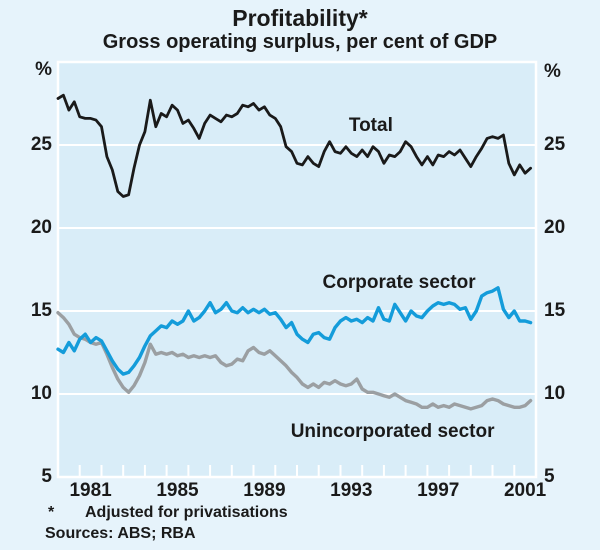 This screenshot has height=550, width=600. What do you see at coordinates (351, 490) in the screenshot?
I see `x-axis-label: 1993` at bounding box center [351, 490].